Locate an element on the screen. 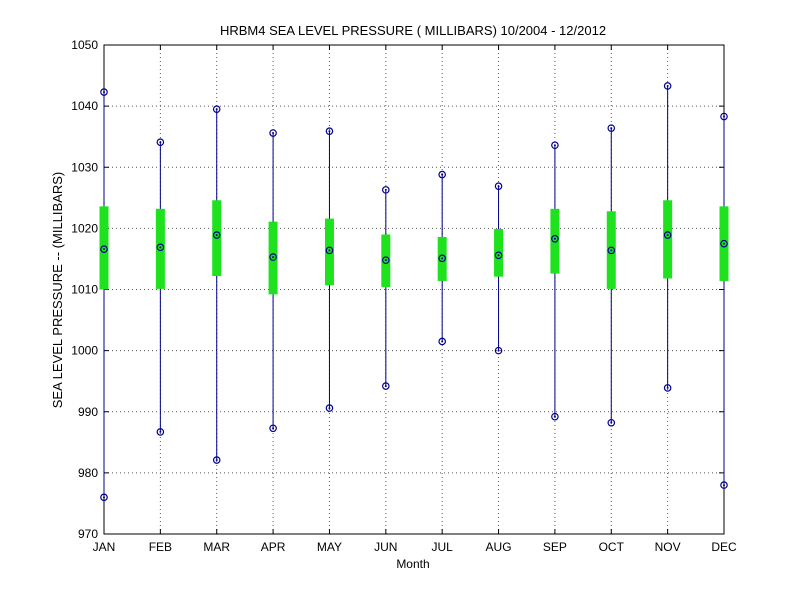  x-tick-label: MAR is located at coordinates (216, 547).